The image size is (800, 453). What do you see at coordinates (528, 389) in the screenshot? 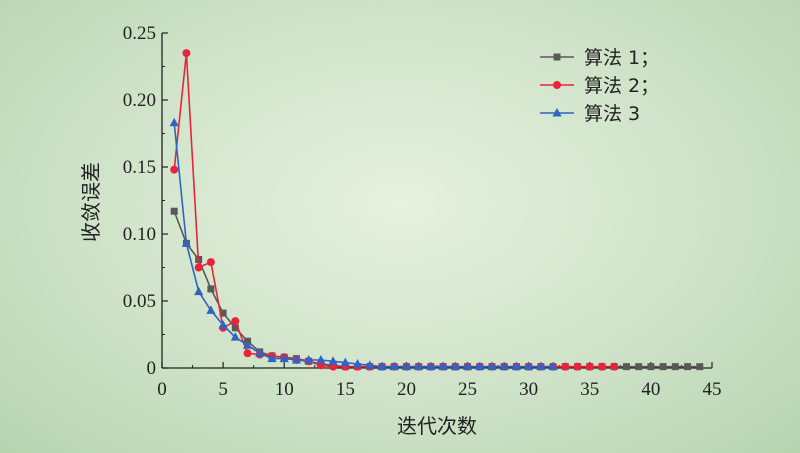
I see `x-tick-label: 30` at bounding box center [528, 389].